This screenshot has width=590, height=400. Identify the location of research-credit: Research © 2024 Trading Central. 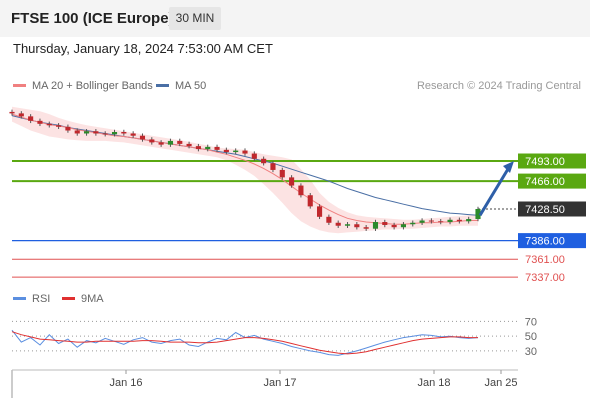
(498, 86).